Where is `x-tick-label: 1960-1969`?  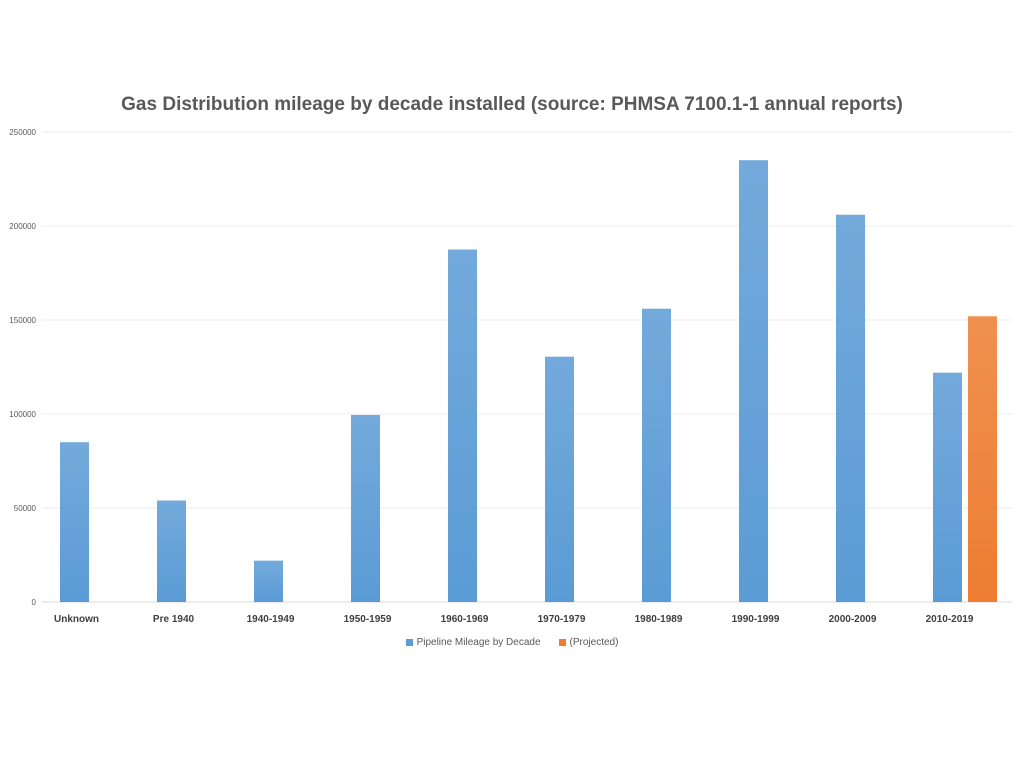
x-tick-label: 1960-1969 is located at coordinates (465, 619).